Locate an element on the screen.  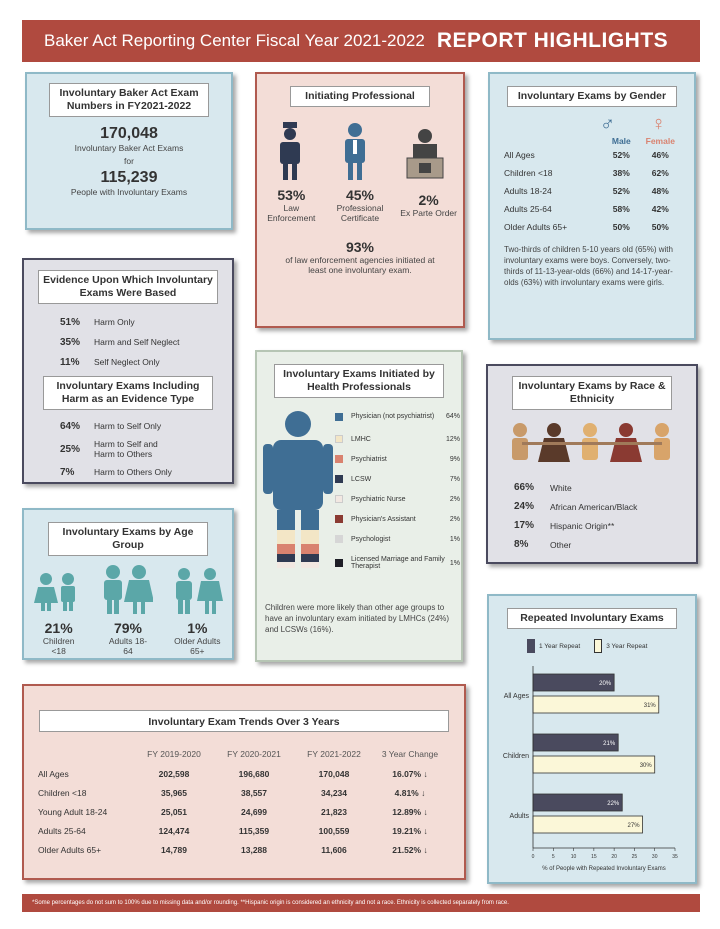
health-pct: 7% is located at coordinates (454, 479).